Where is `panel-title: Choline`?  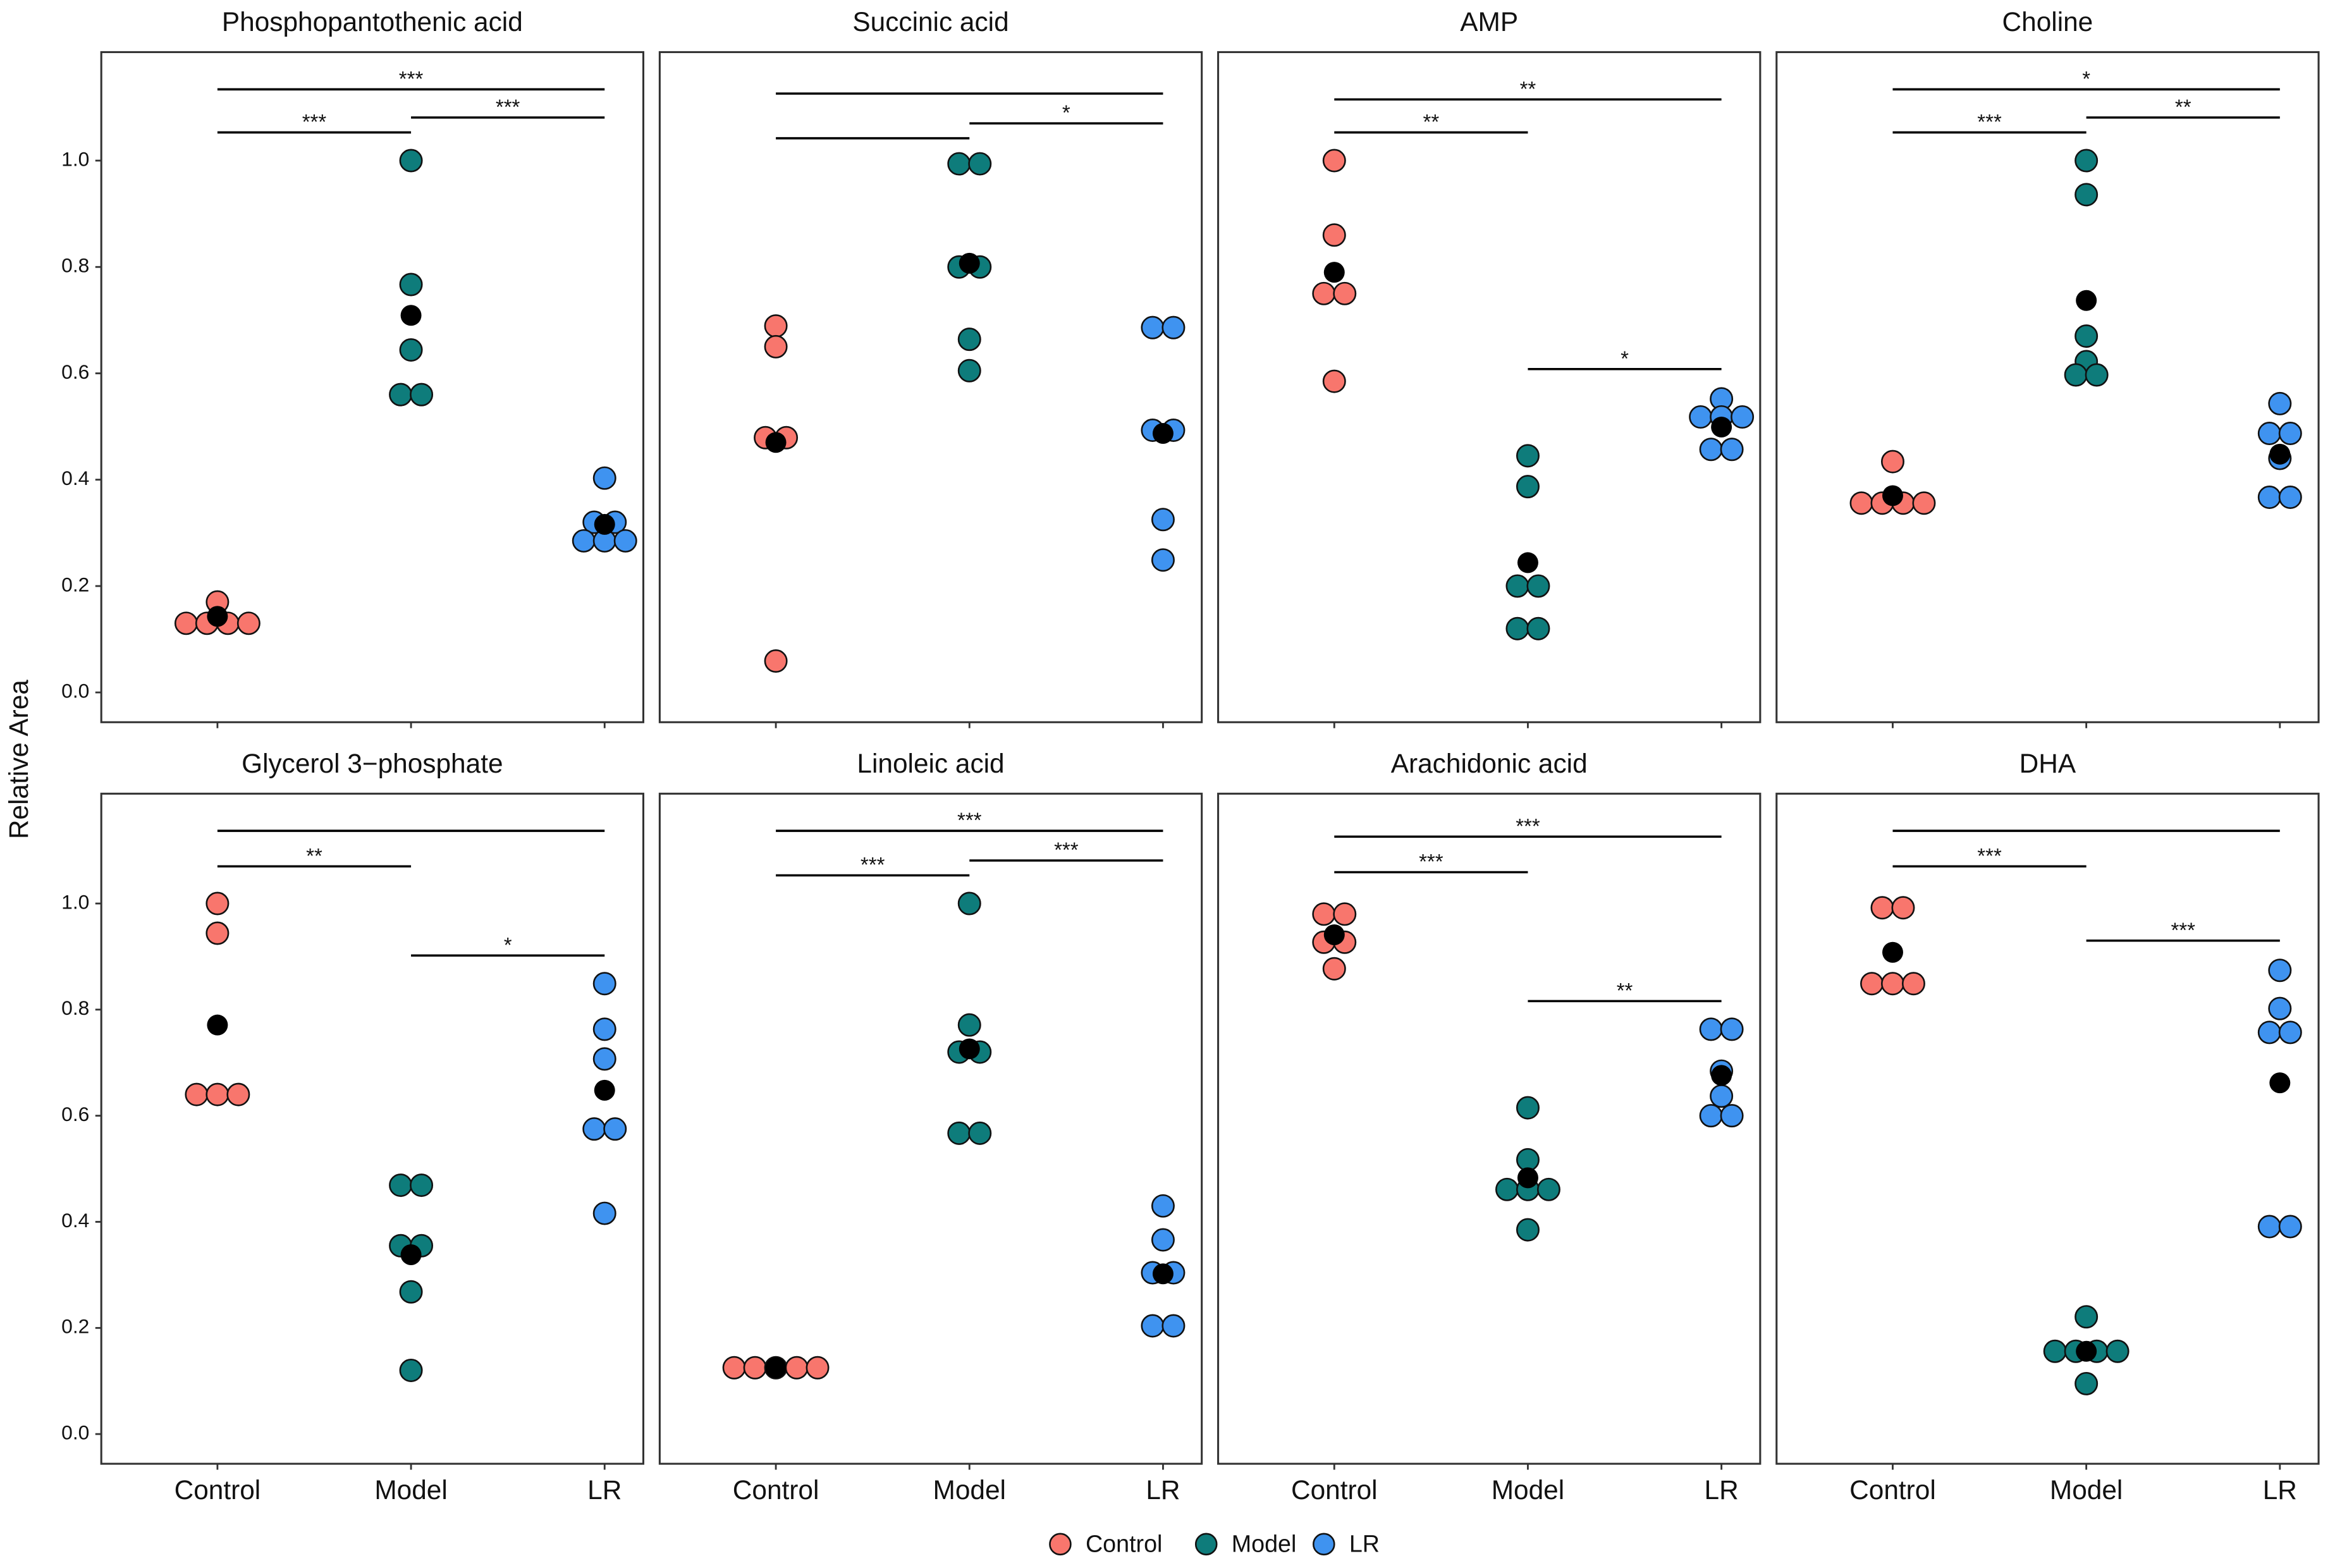 panel-title: Choline is located at coordinates (2047, 22).